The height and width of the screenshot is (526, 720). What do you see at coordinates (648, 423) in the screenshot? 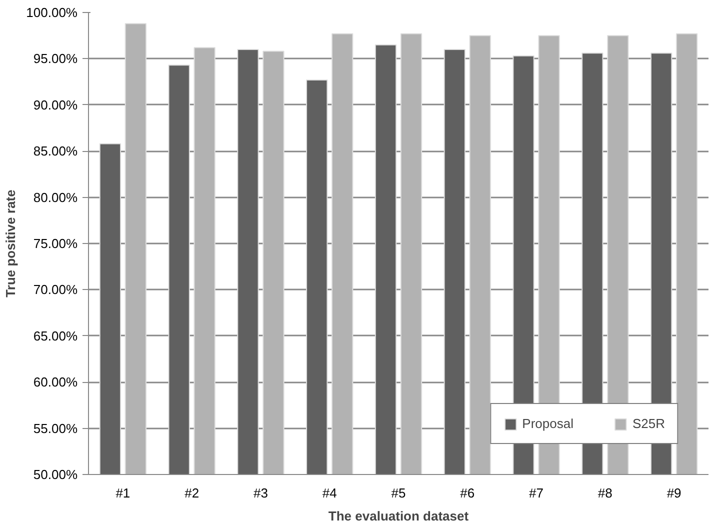
I see `legend-label: S25R` at bounding box center [648, 423].